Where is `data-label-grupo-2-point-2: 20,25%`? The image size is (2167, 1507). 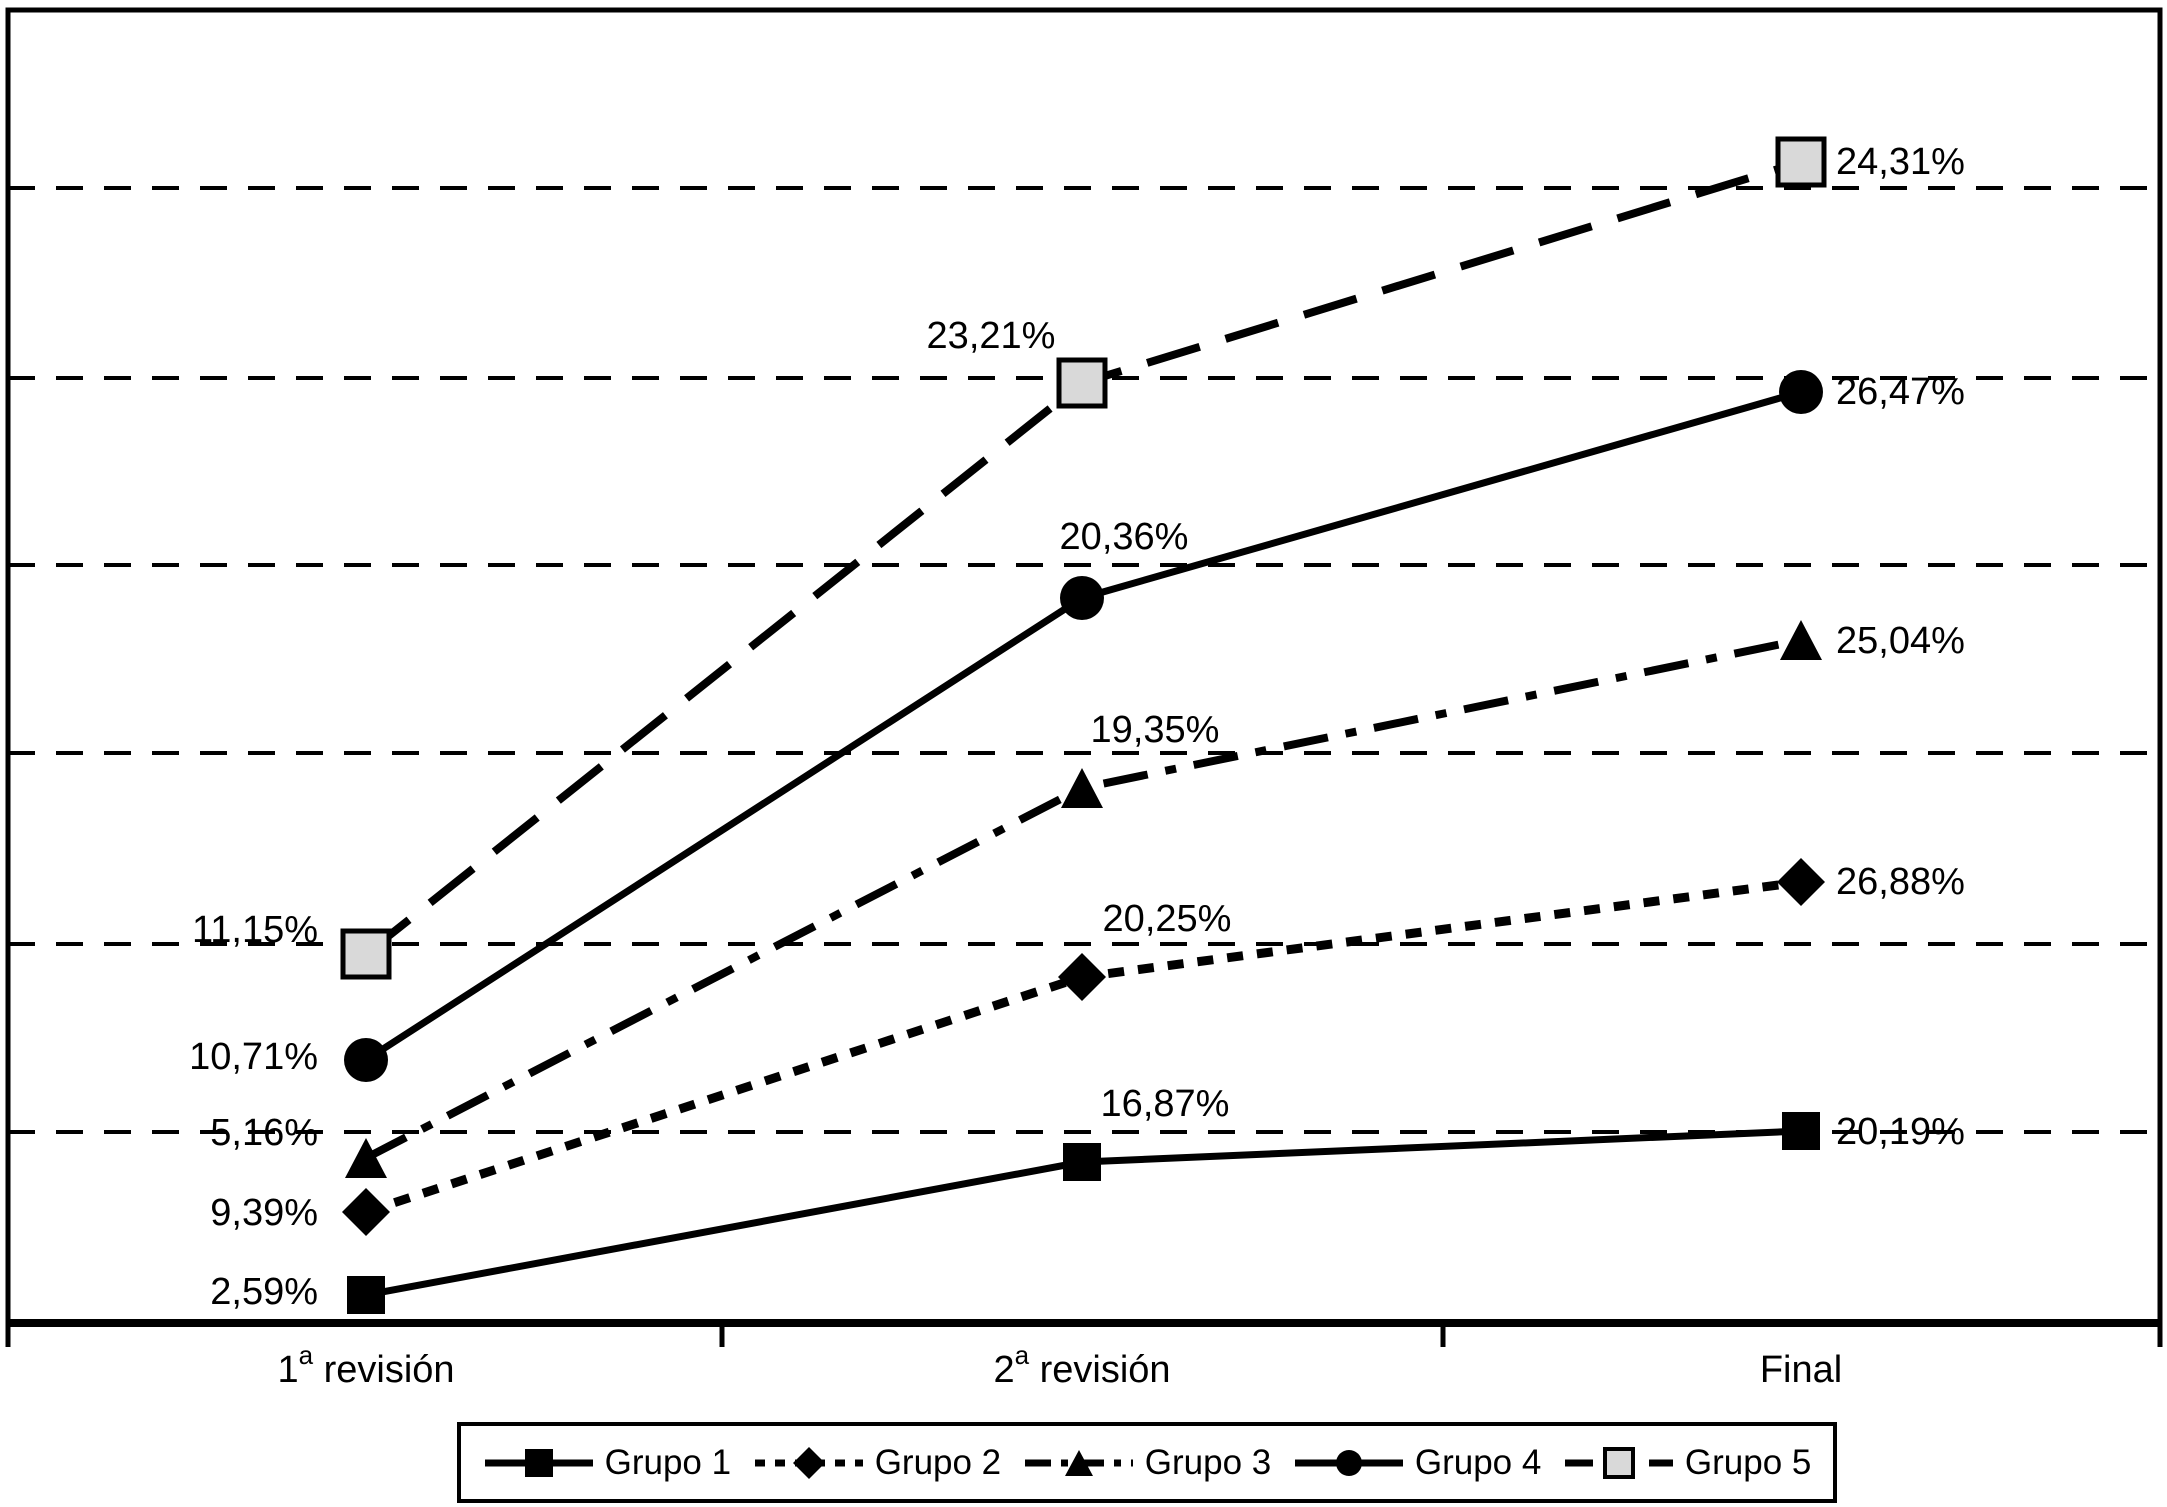
data-label-grupo-2-point-2: 20,25% is located at coordinates (1167, 919).